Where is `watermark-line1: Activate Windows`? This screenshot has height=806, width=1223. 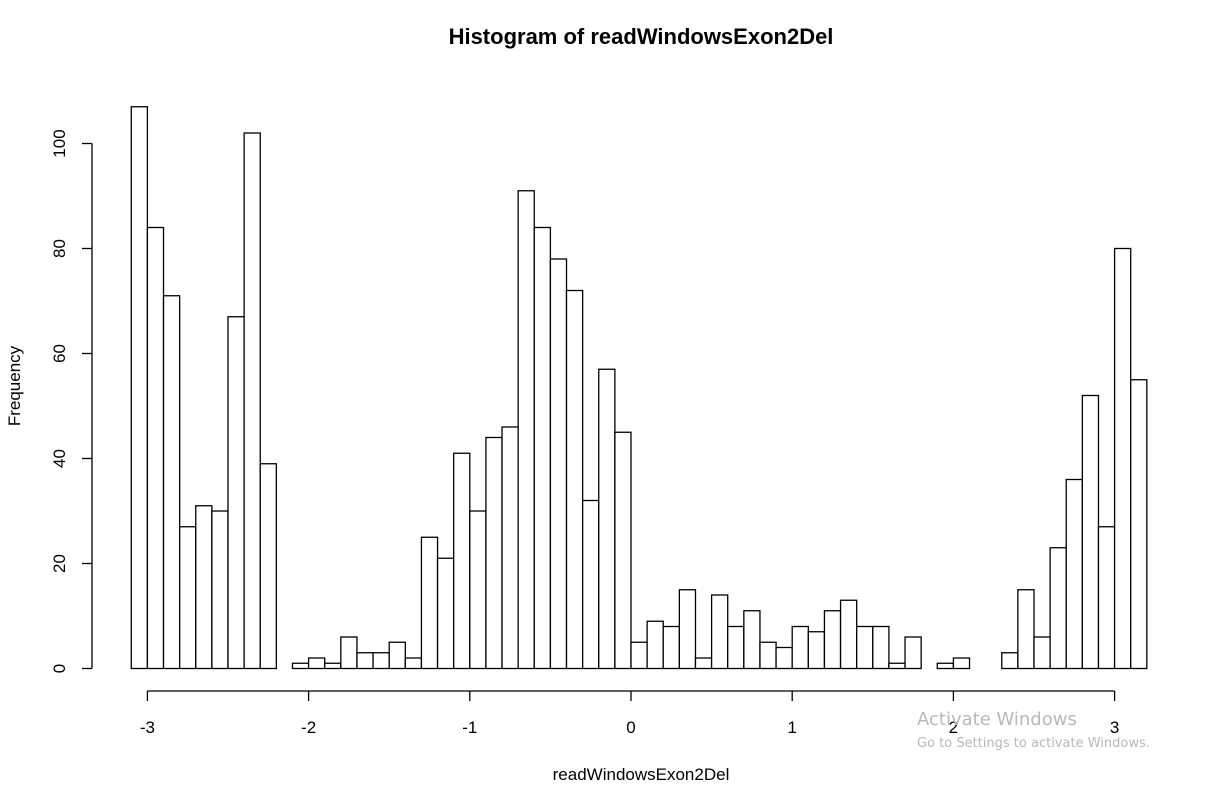 watermark-line1: Activate Windows is located at coordinates (997, 719).